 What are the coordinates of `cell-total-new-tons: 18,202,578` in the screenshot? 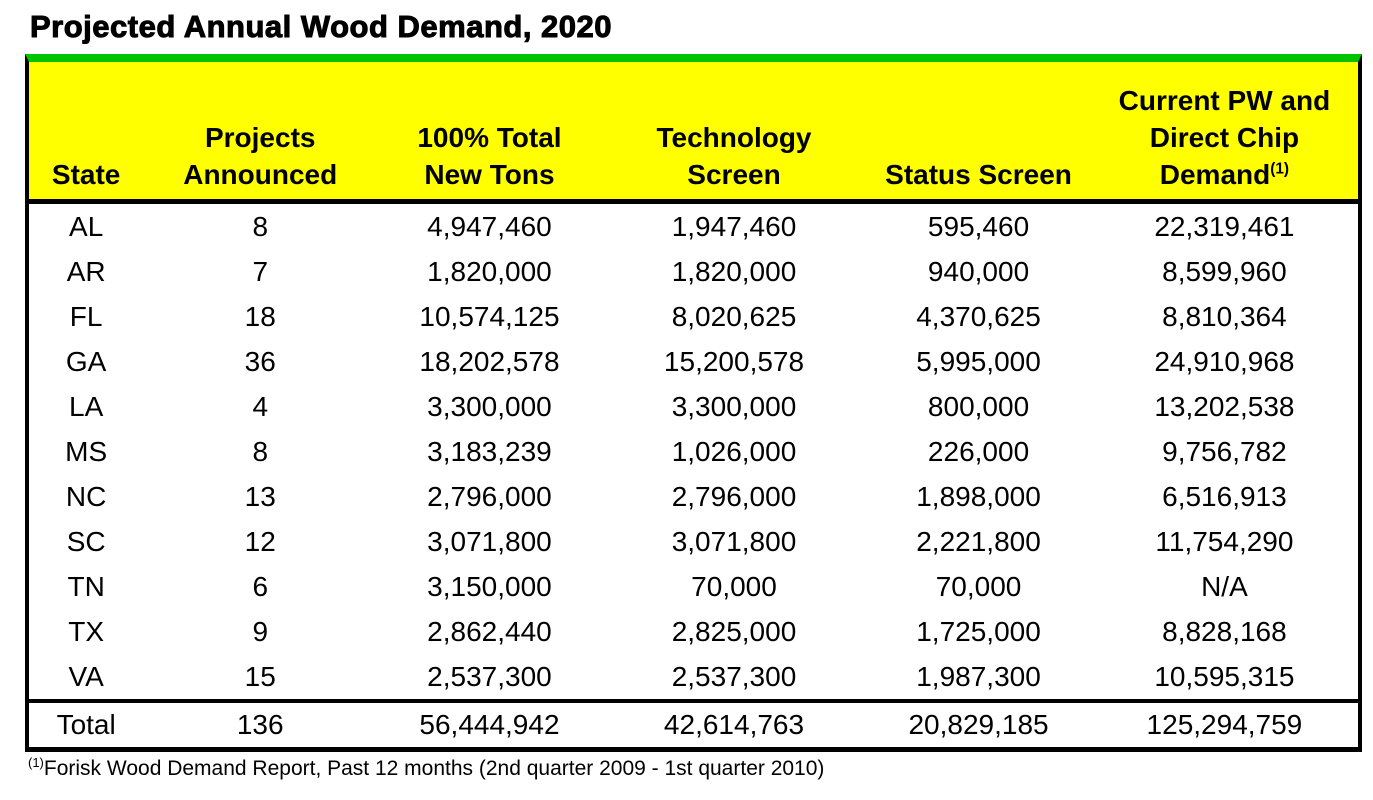 It's located at (489, 361).